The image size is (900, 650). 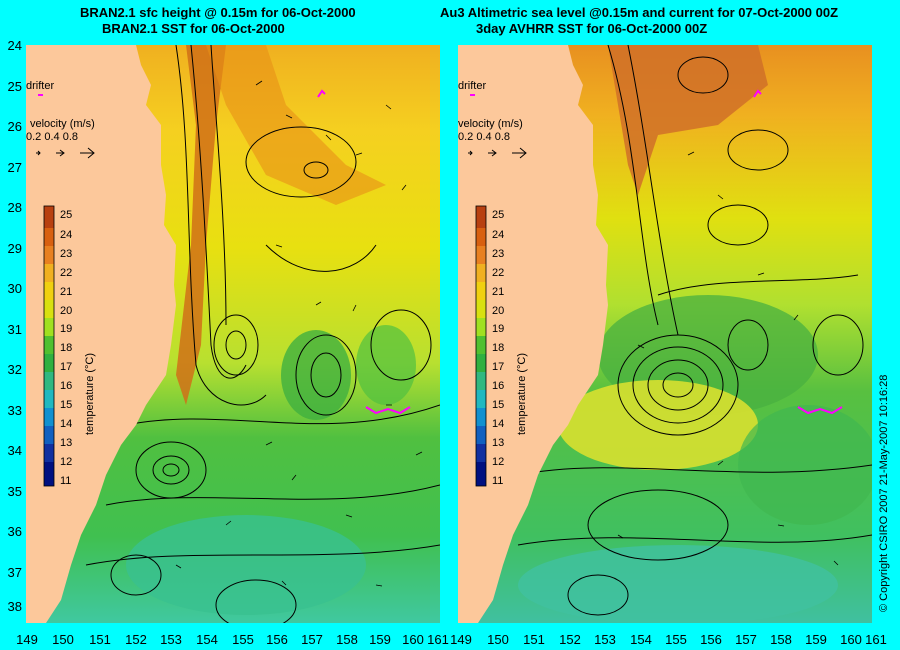 I want to click on colorbar-tick: 19, so click(x=66, y=329).